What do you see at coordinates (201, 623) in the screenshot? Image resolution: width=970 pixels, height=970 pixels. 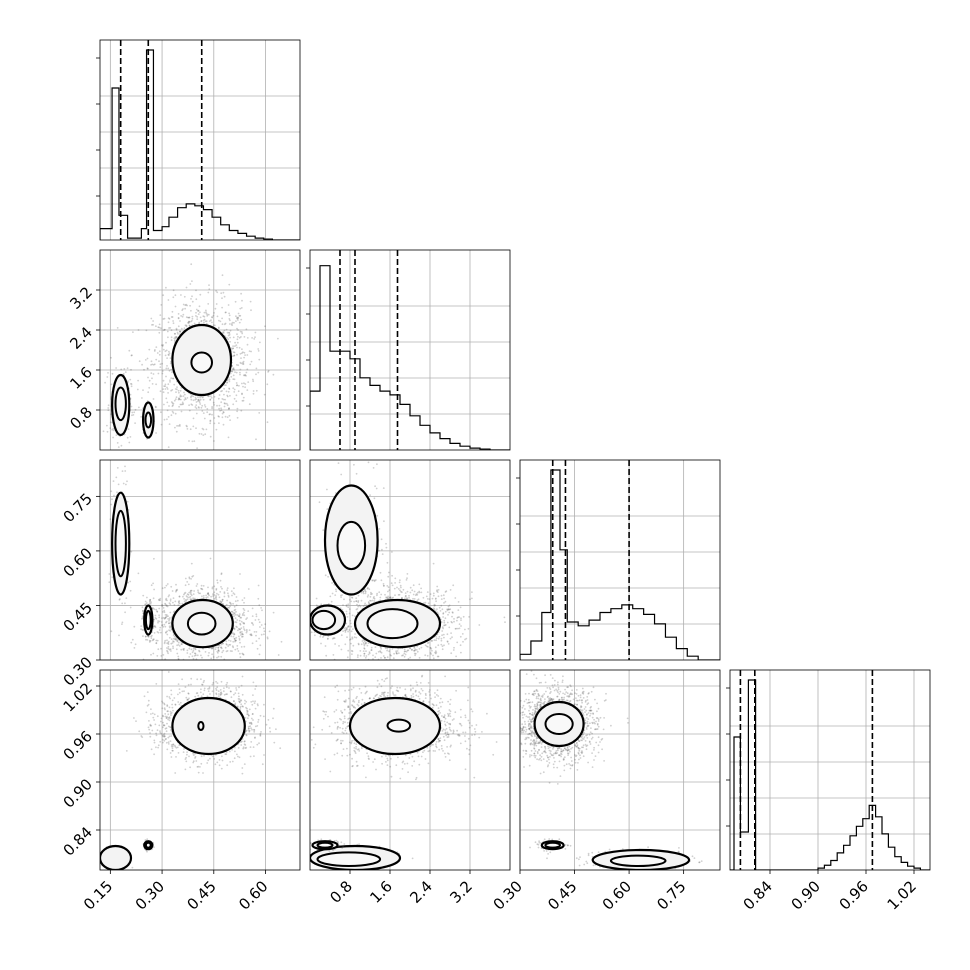 I see `contour-inner` at bounding box center [201, 623].